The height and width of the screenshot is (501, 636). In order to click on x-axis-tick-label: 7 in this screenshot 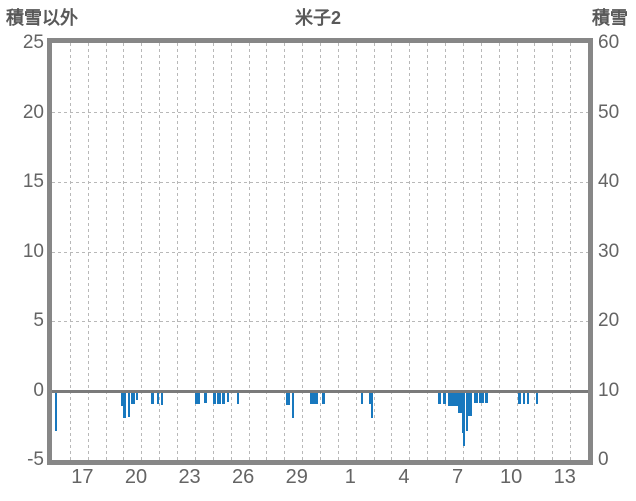, I will do `click(458, 477)`.